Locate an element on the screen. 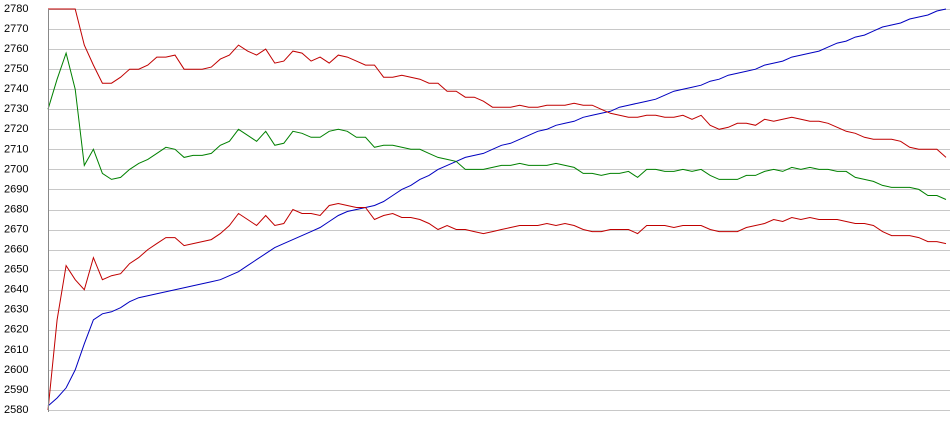 The width and height of the screenshot is (950, 435). y-tick-label: 2710 is located at coordinates (16, 149).